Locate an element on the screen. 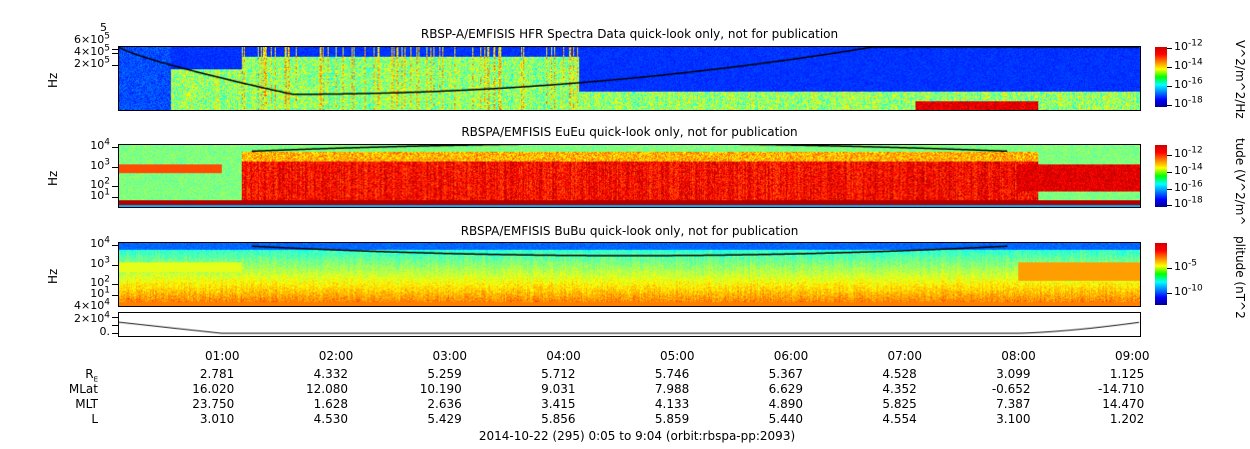 The height and width of the screenshot is (449, 1250). ephemeris-value: 23.750 is located at coordinates (213, 404).